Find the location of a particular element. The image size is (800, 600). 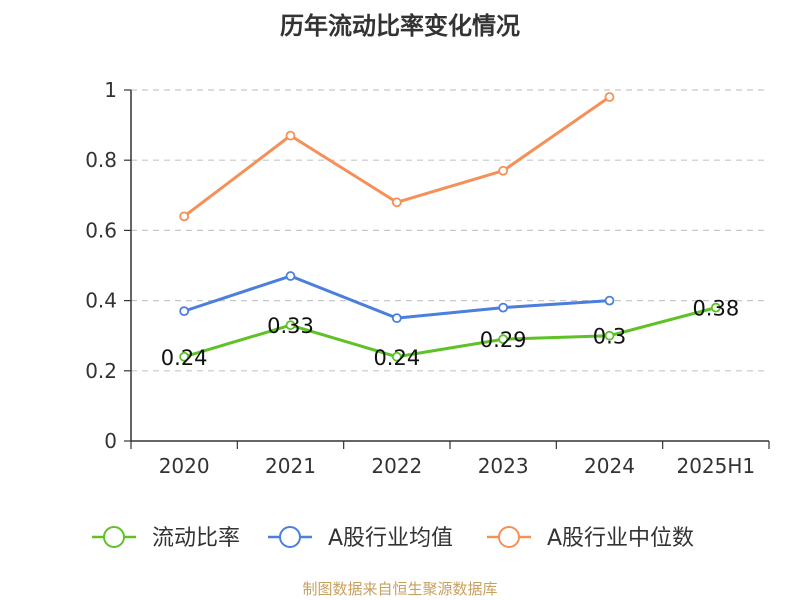

data-label: 0.33 is located at coordinates (290, 326).